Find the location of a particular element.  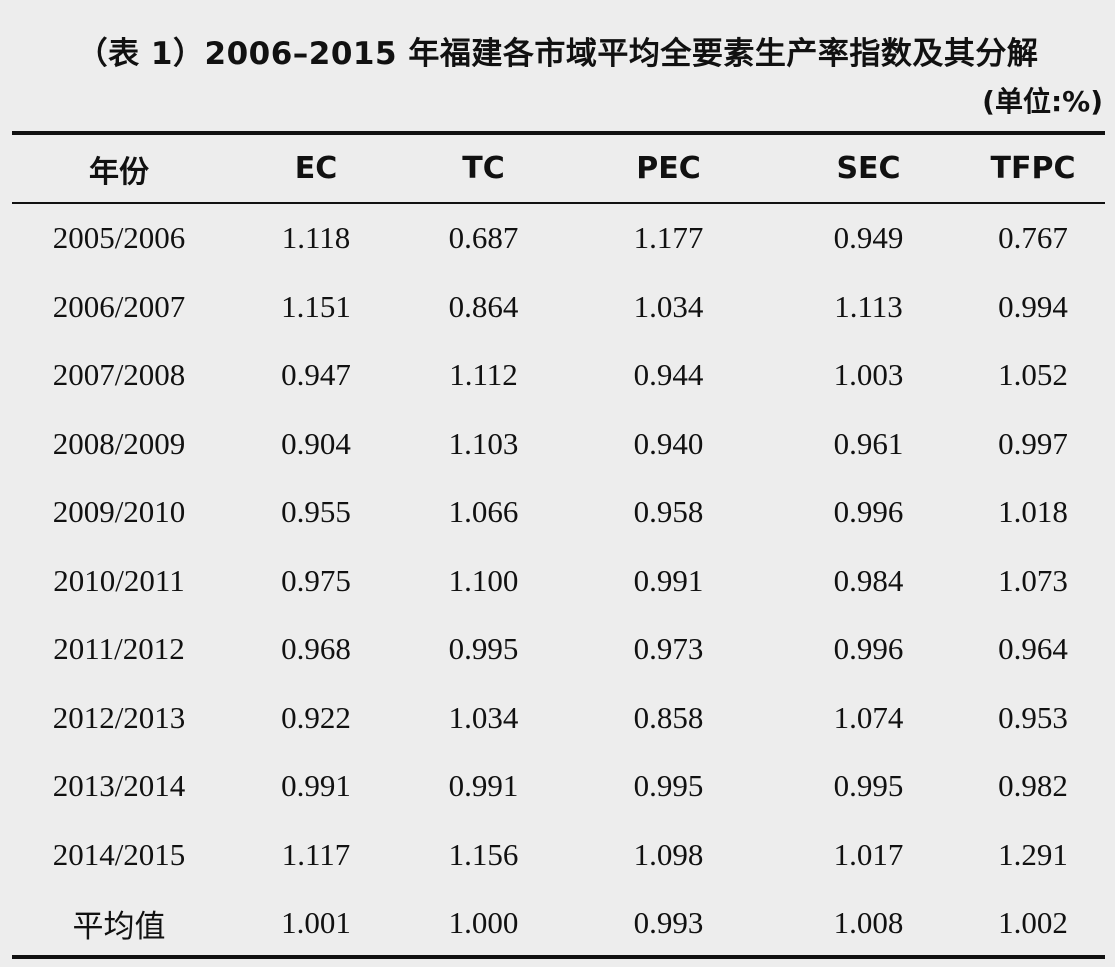

value-cell: 0.858 is located at coordinates (668, 717).